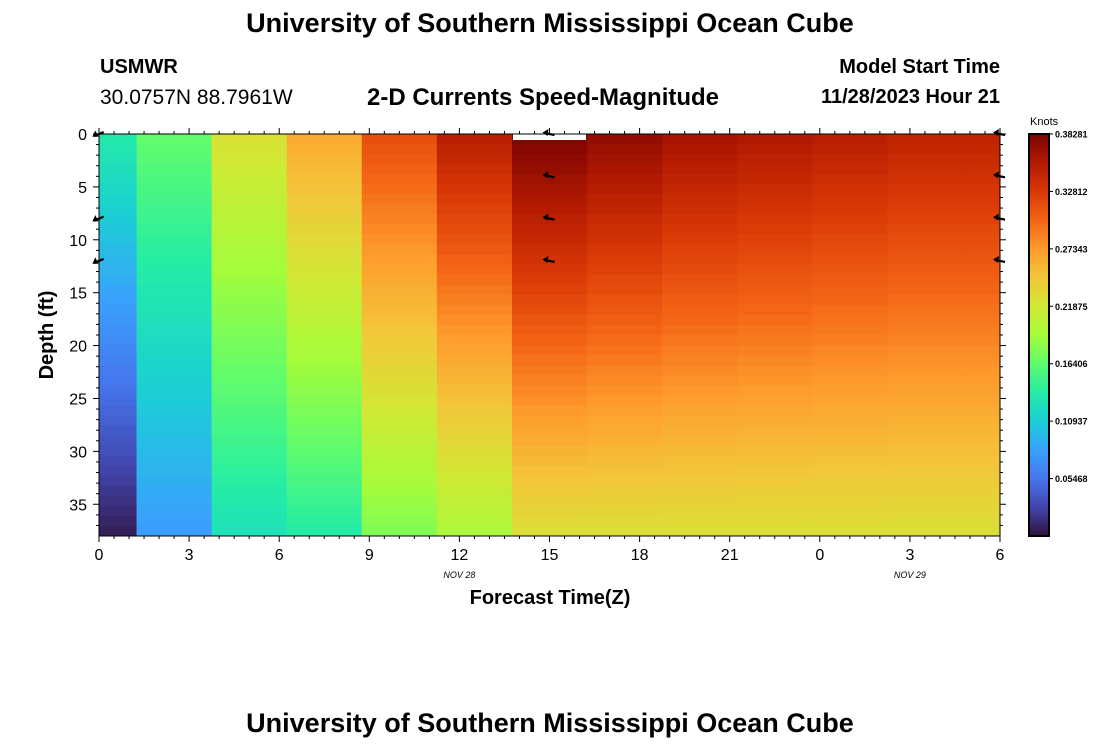  I want to click on current-vector-arrow, so click(548, 259).